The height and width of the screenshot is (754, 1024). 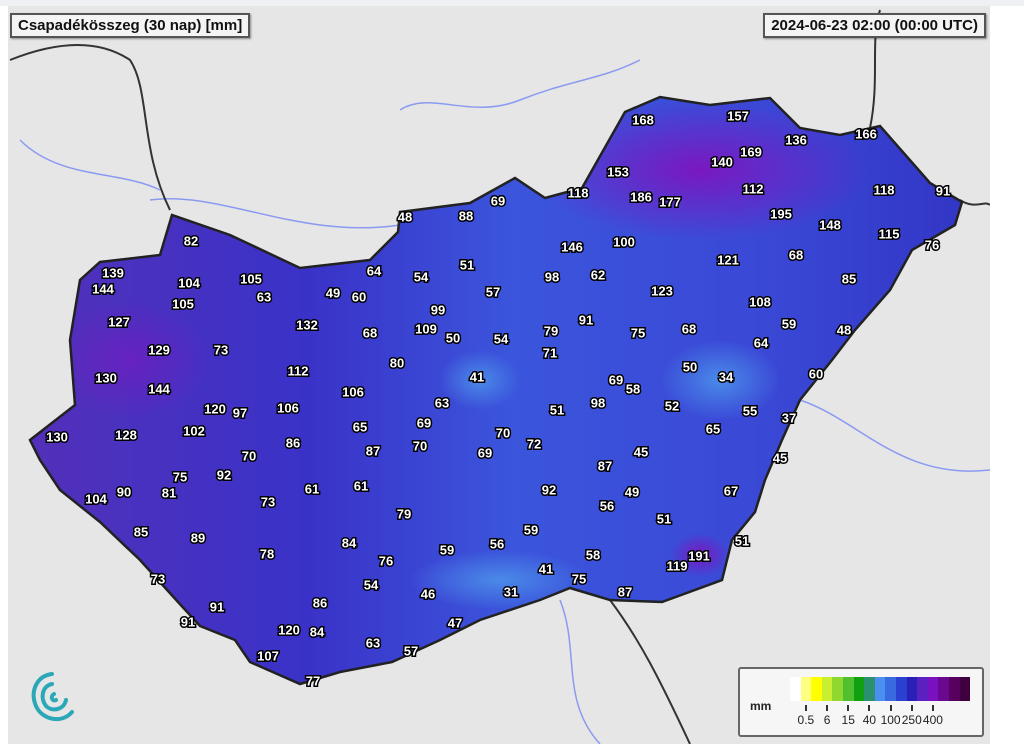 I want to click on station-value: 177, so click(x=670, y=202).